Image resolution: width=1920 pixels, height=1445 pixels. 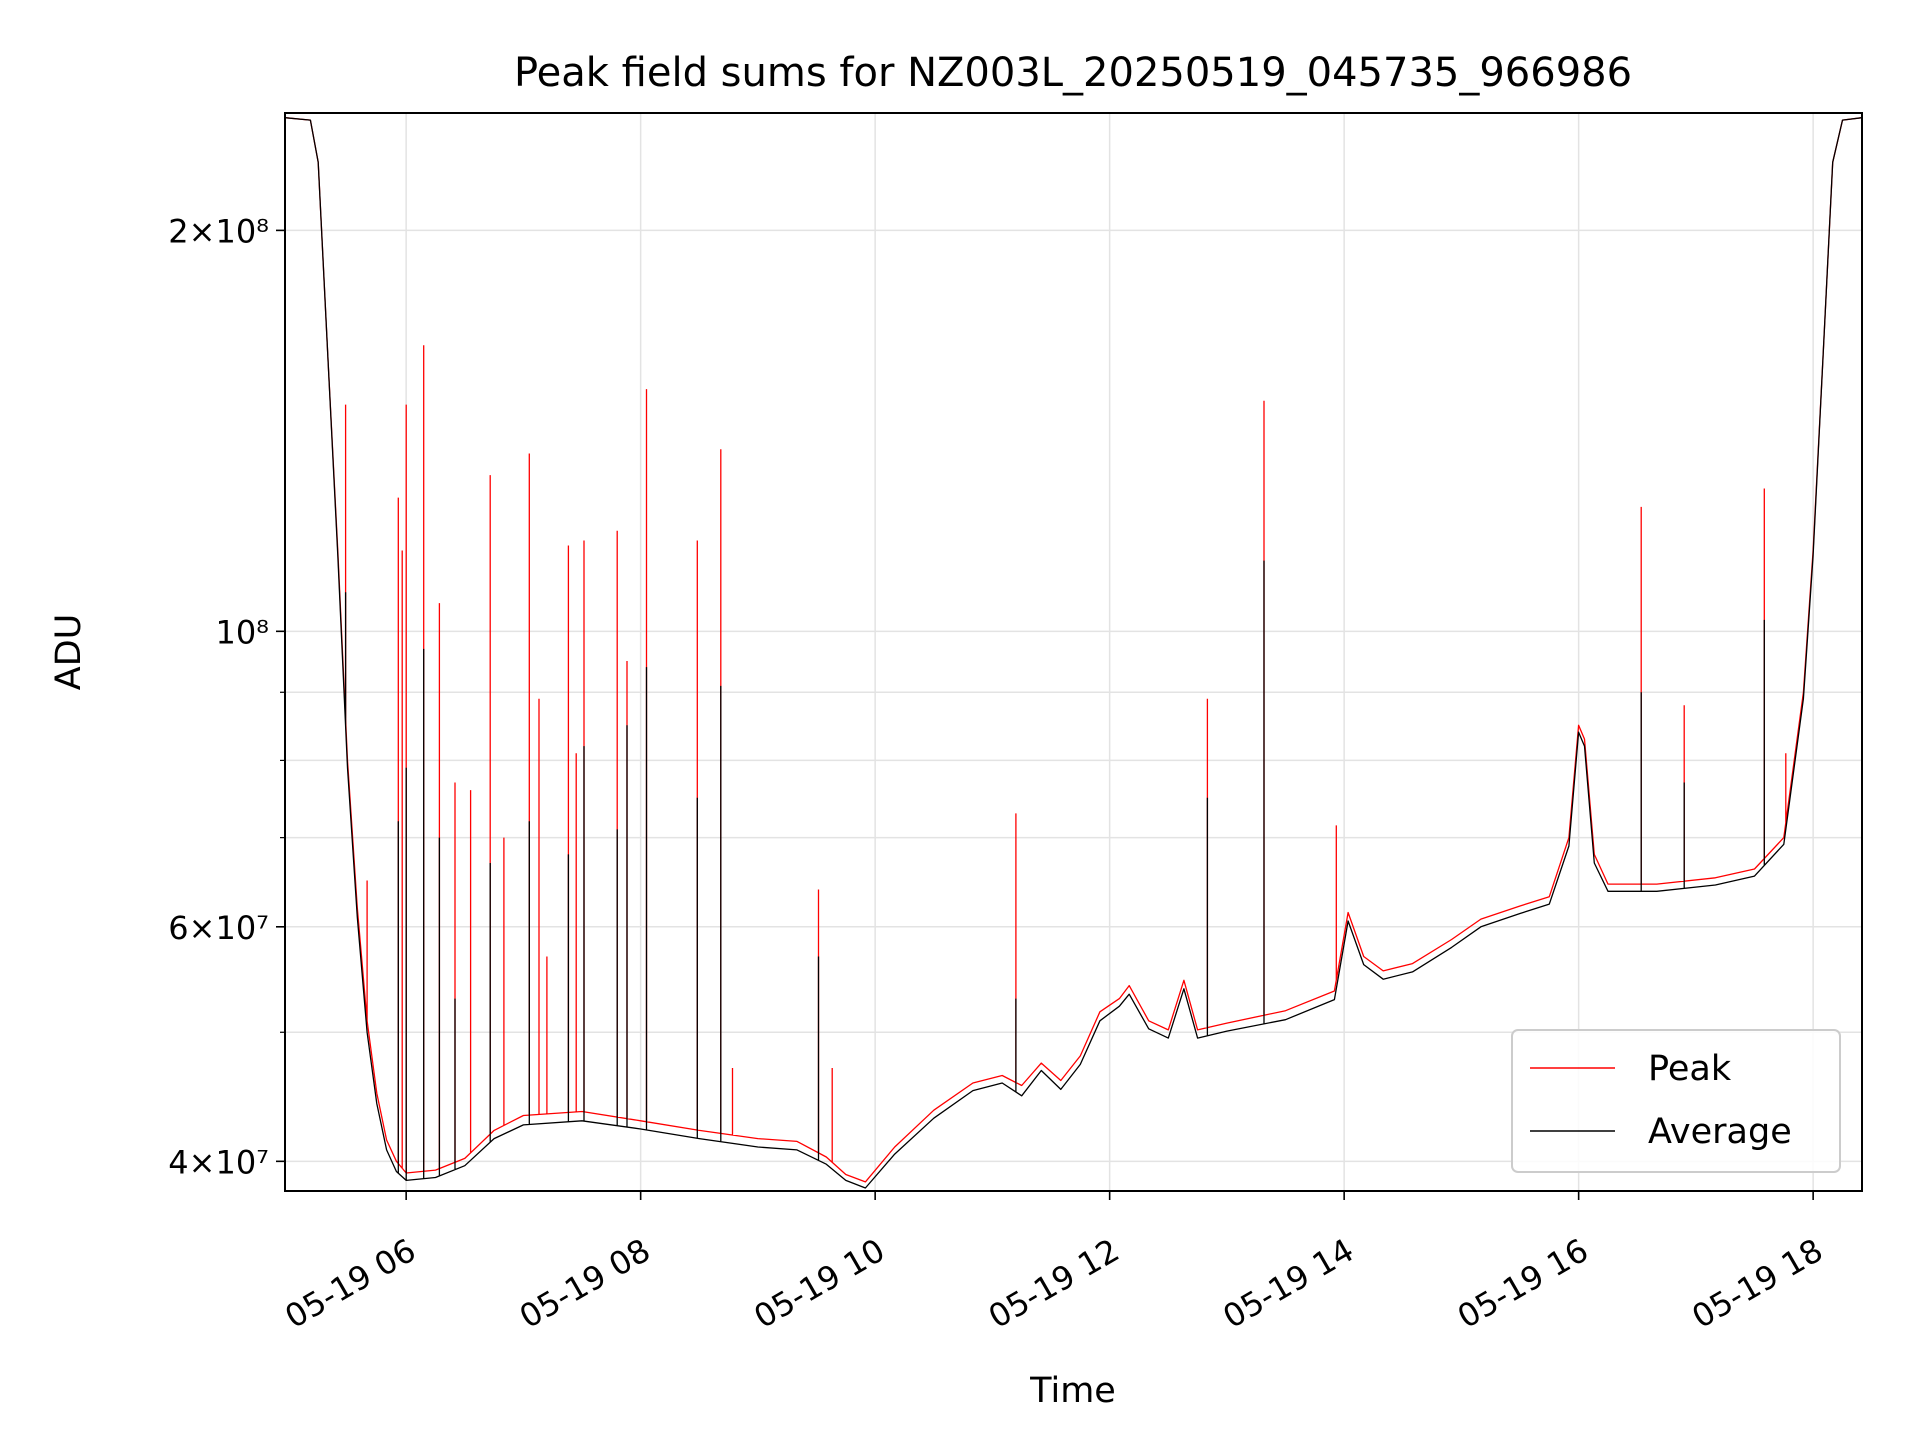 I want to click on legend-box, so click(x=1676, y=1101).